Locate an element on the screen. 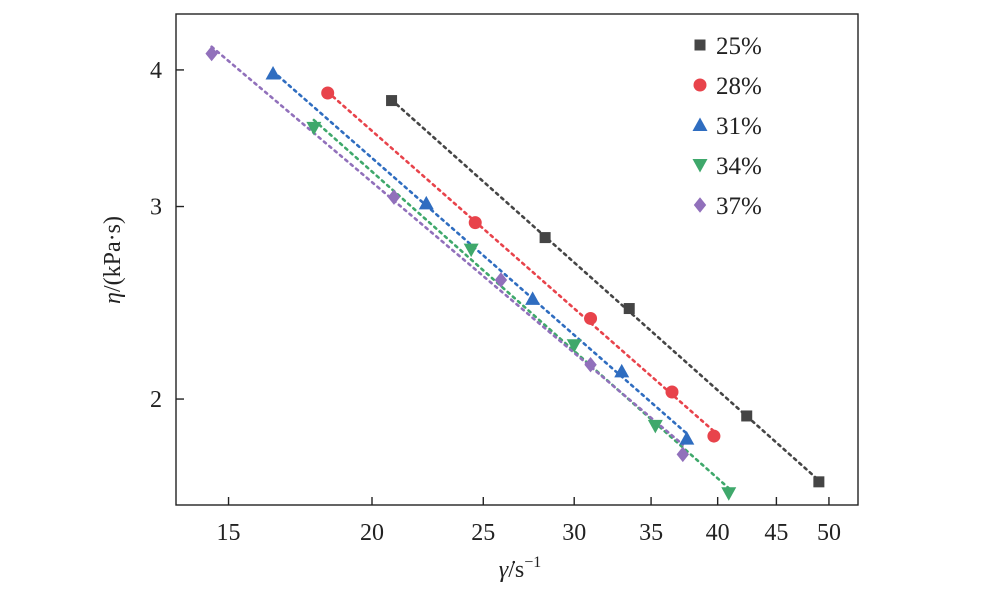 Image resolution: width=1000 pixels, height=590 pixels. x-tick-label: 50 is located at coordinates (829, 533).